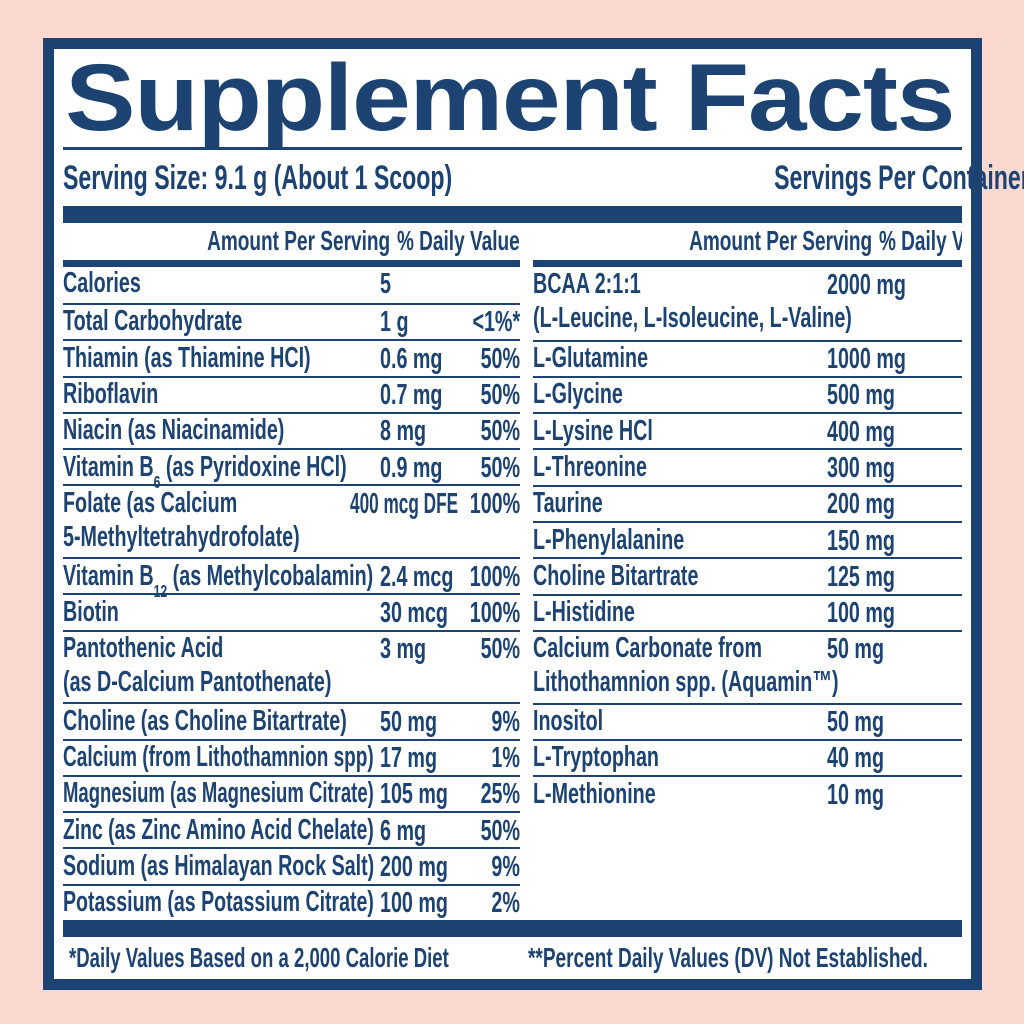  What do you see at coordinates (403, 431) in the screenshot?
I see `nutrient-amount: 8 mg` at bounding box center [403, 431].